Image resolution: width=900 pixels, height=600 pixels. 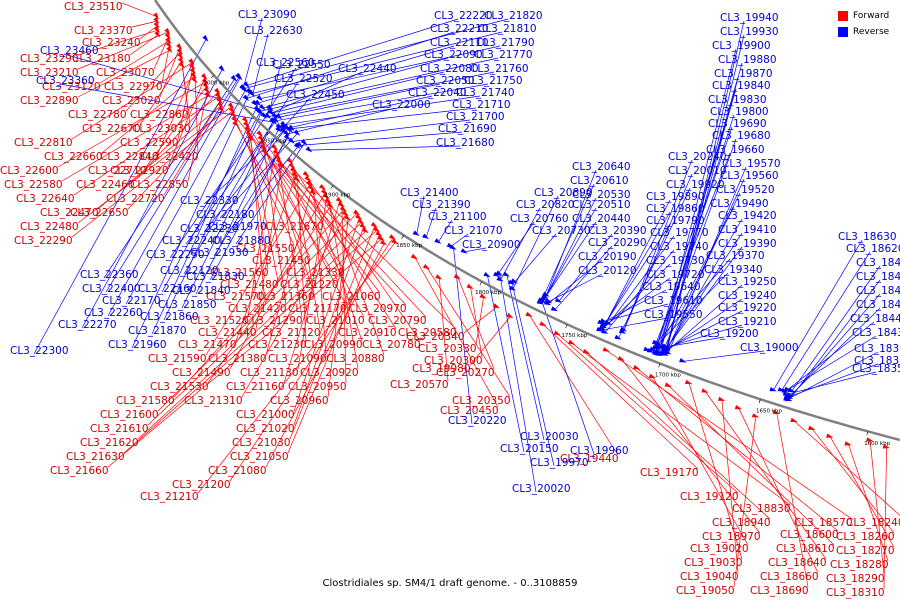 What do you see at coordinates (705, 591) in the screenshot?
I see `gene-label: CL3_19050` at bounding box center [705, 591].